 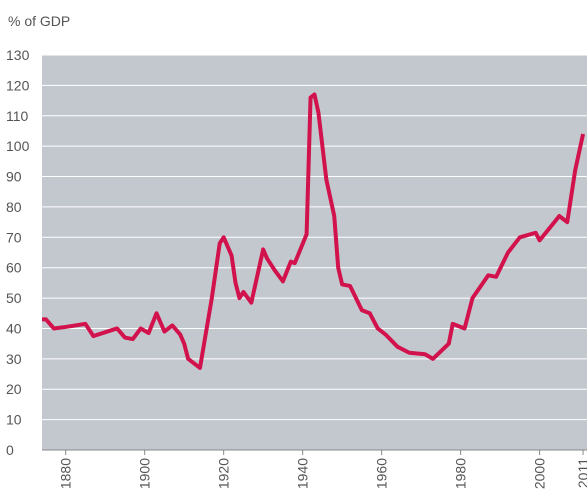 I want to click on x-tick-label: 1920, so click(x=224, y=473).